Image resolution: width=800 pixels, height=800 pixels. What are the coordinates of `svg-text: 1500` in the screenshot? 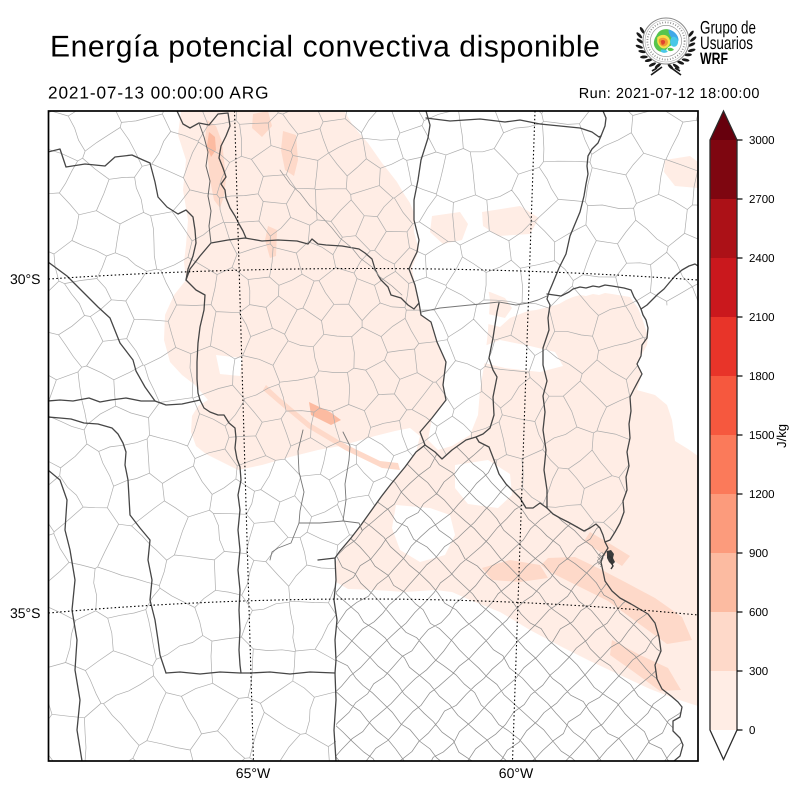 It's located at (762, 436).